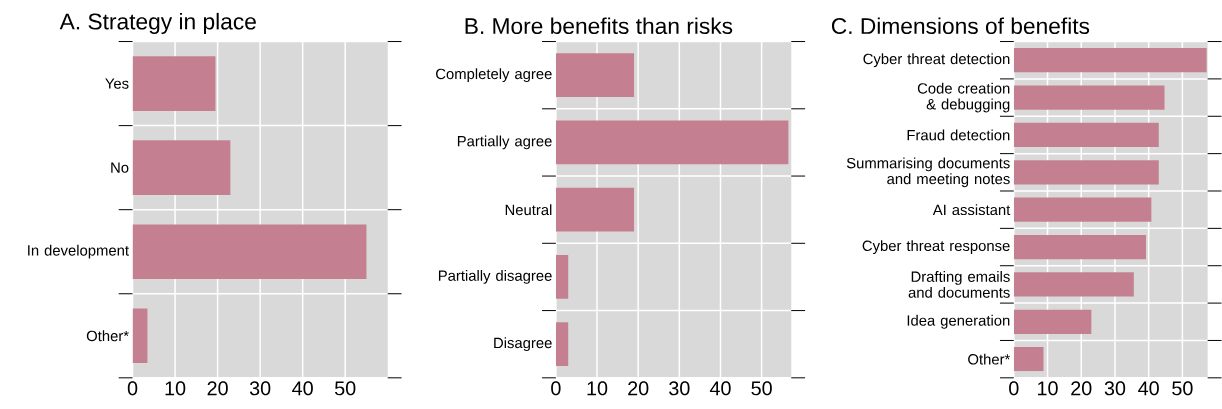 The width and height of the screenshot is (1222, 409). I want to click on y-tick-label: Idea generation, so click(958, 321).